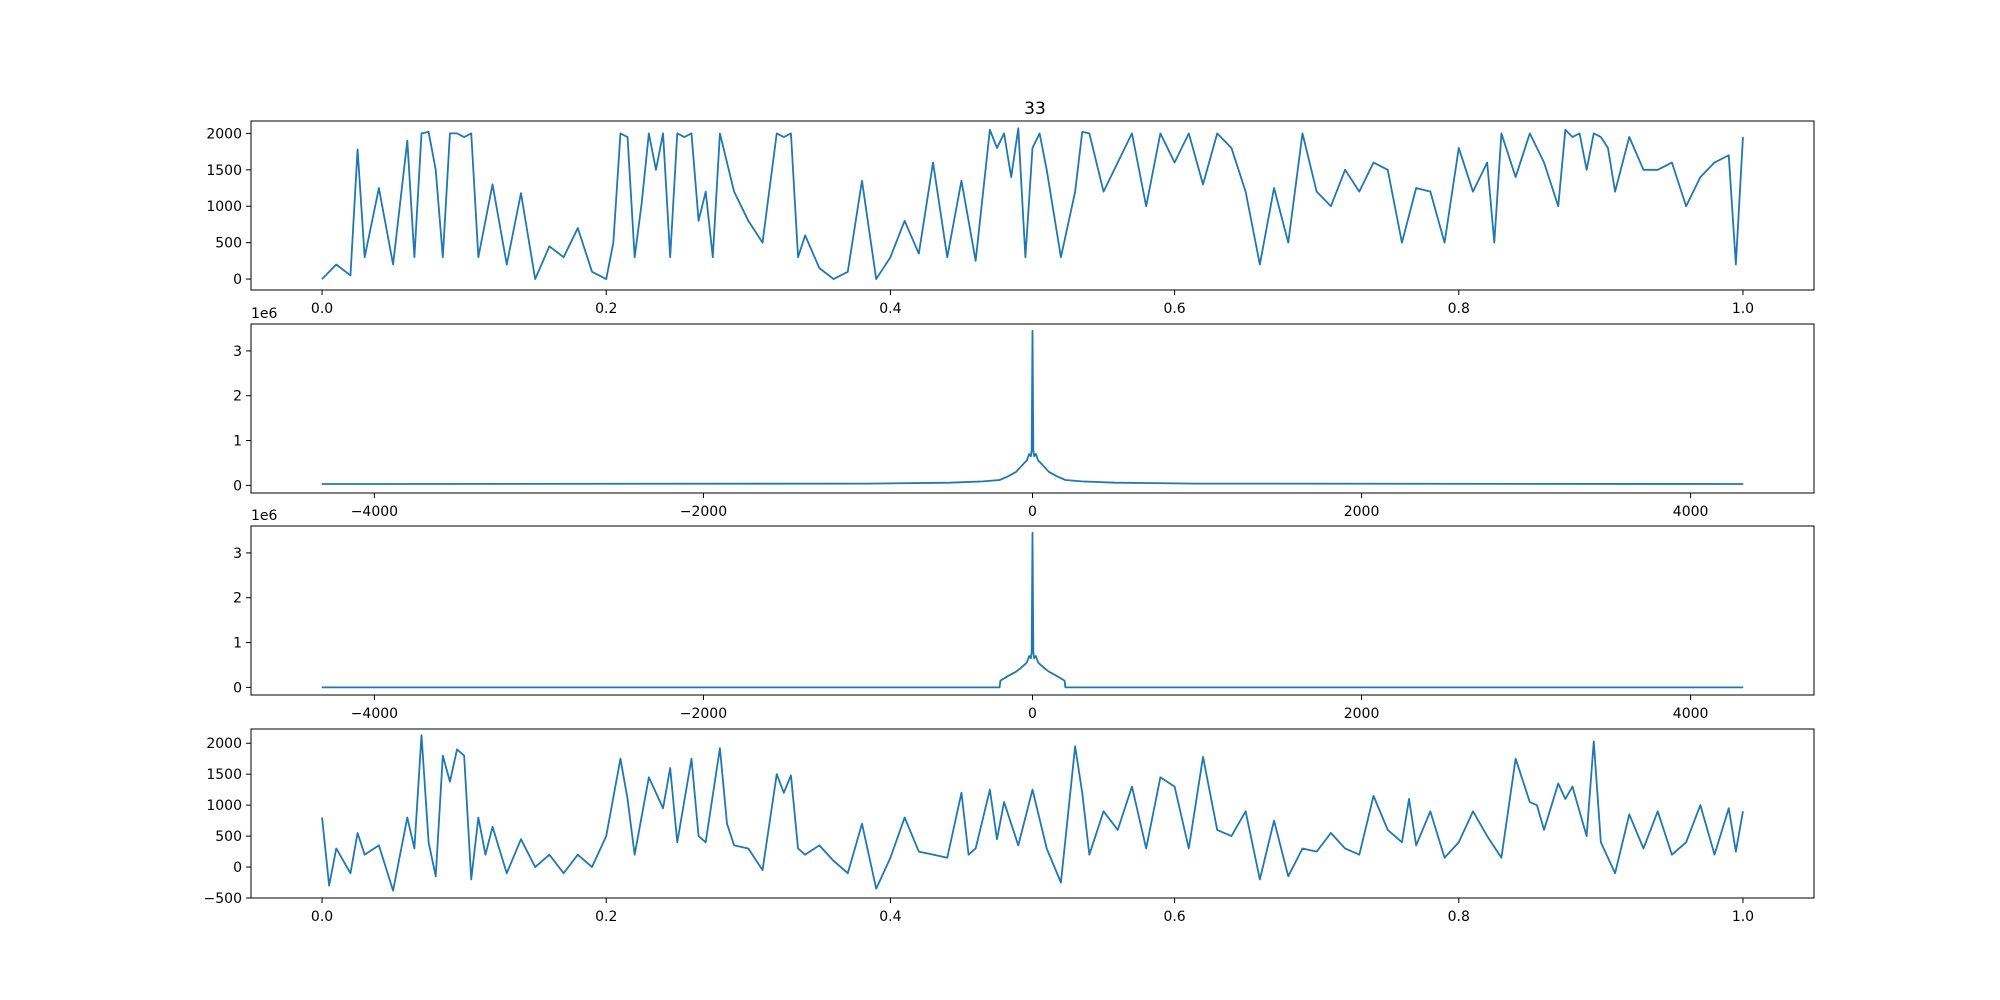 This screenshot has height=1000, width=2000. I want to click on chart-title: 33, so click(1035, 109).